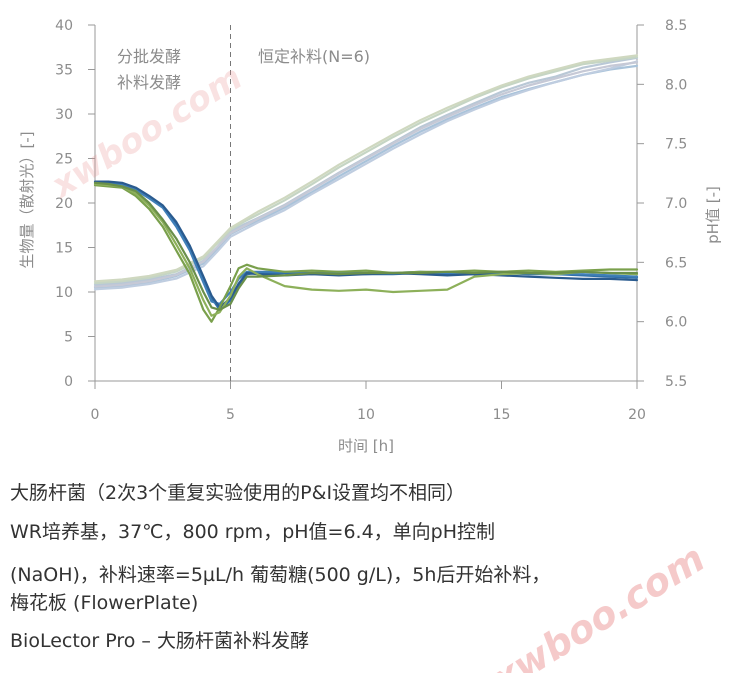  I want to click on left-tick-label: 15, so click(64, 249).